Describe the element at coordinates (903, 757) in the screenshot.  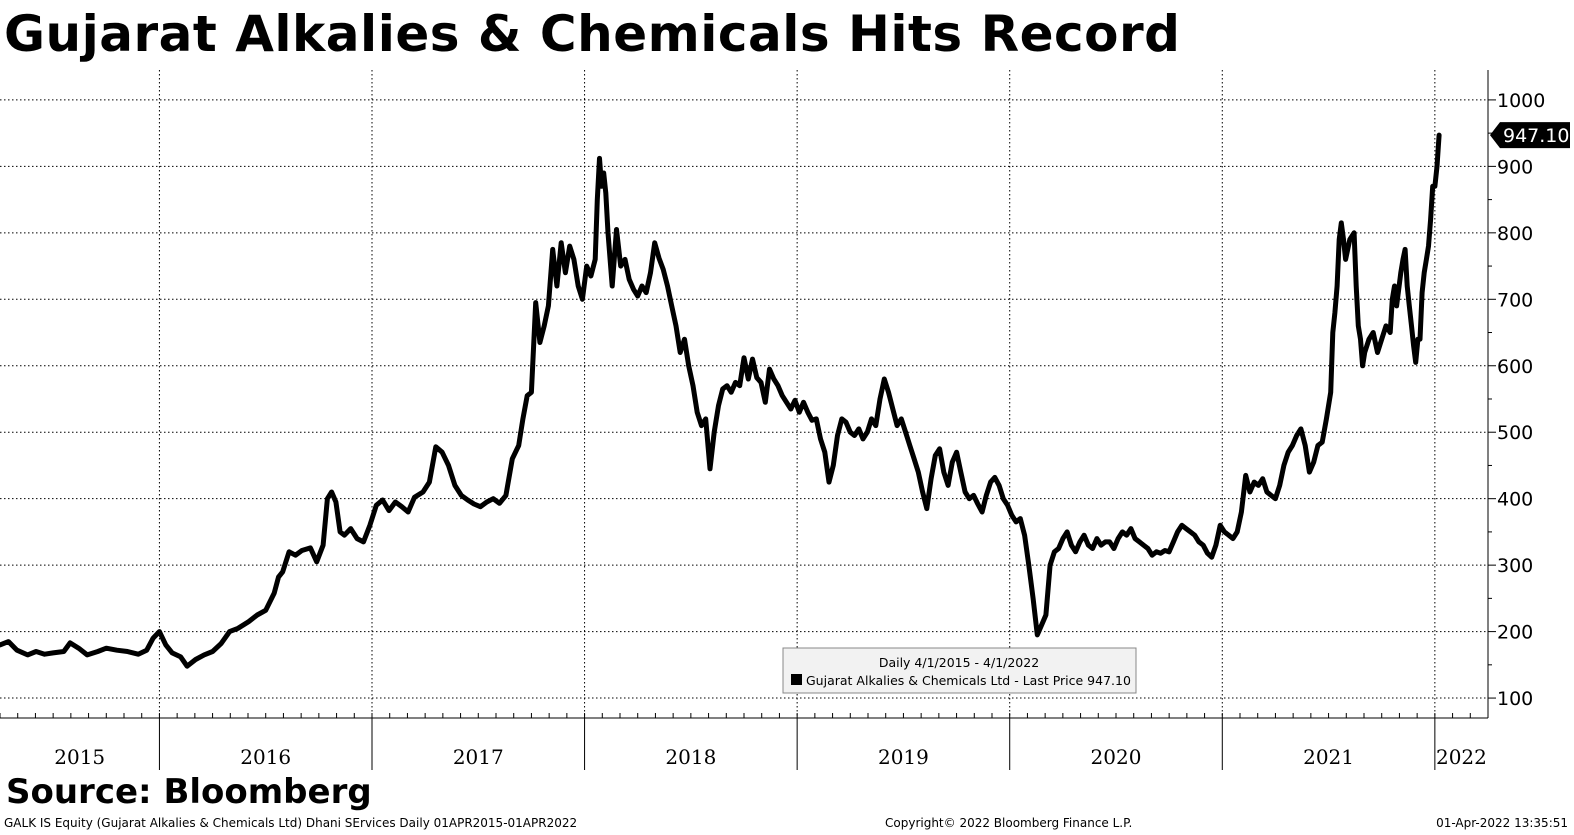
I see `x-tick-label-2019: 2019` at that location.